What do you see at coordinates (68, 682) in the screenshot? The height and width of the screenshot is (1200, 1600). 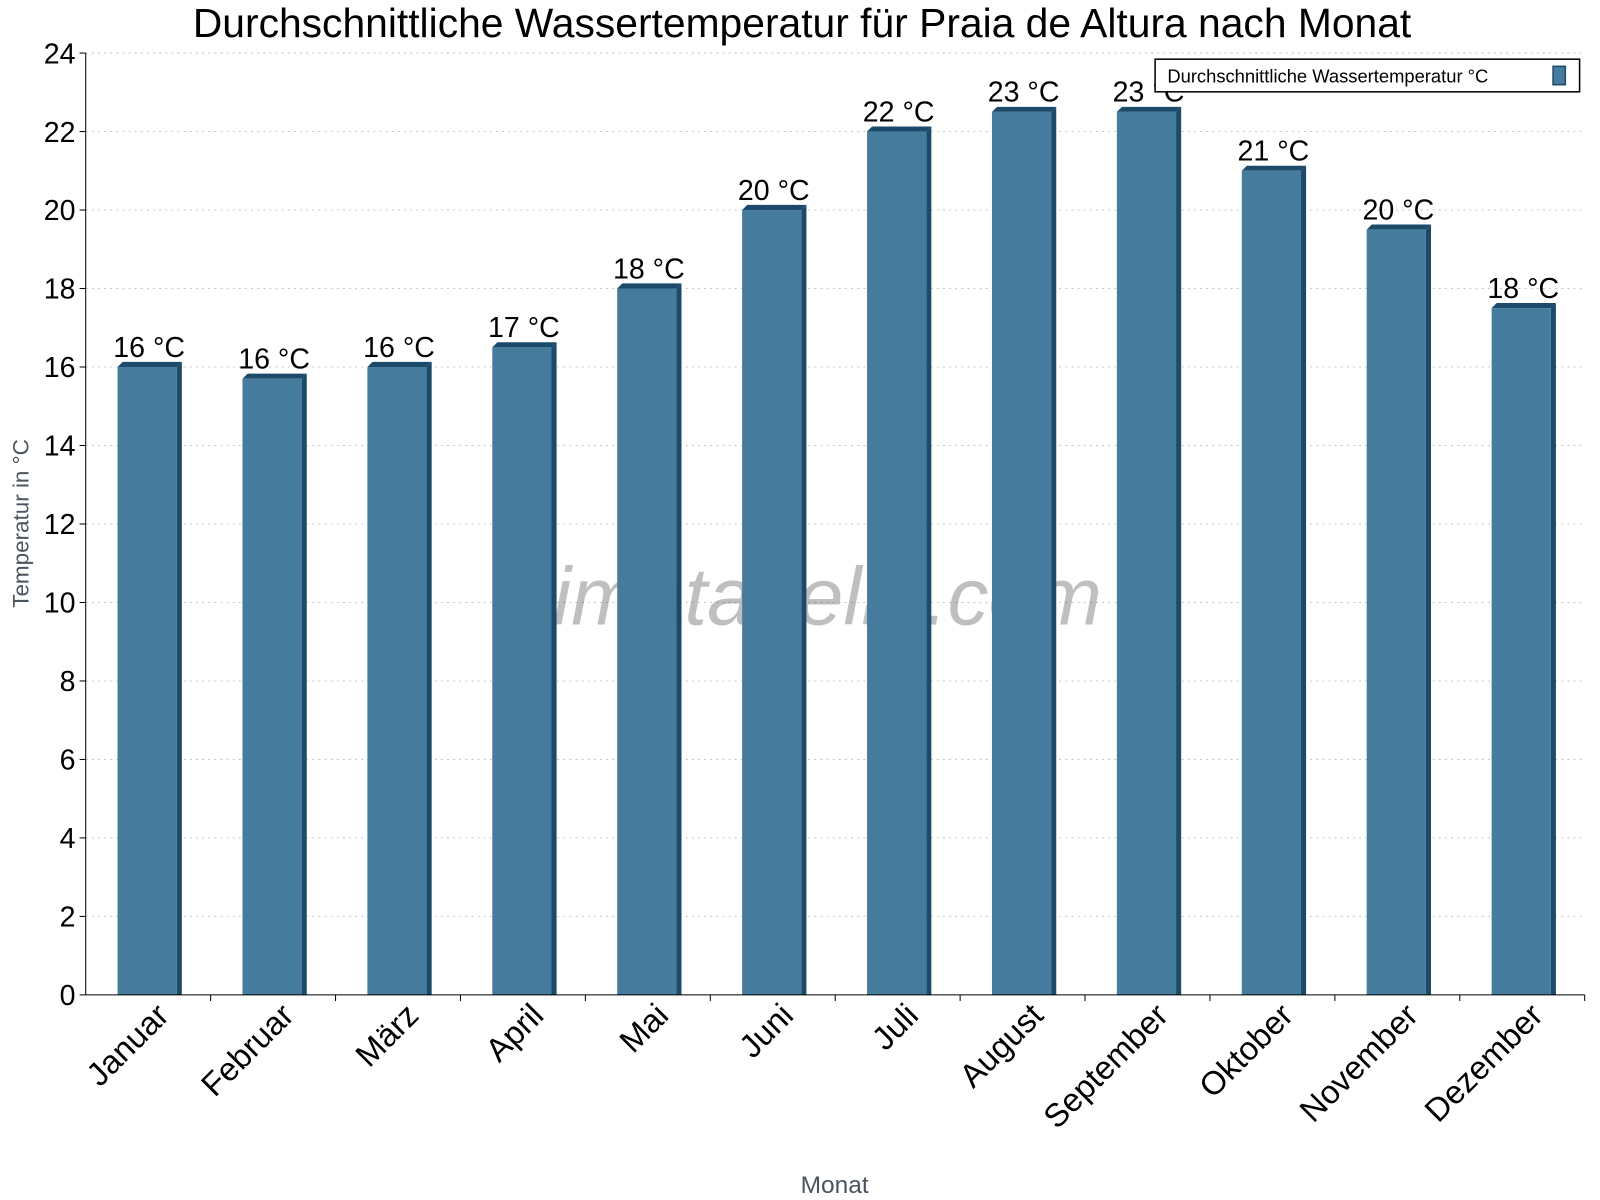 I see `y-tick-label: 8` at bounding box center [68, 682].